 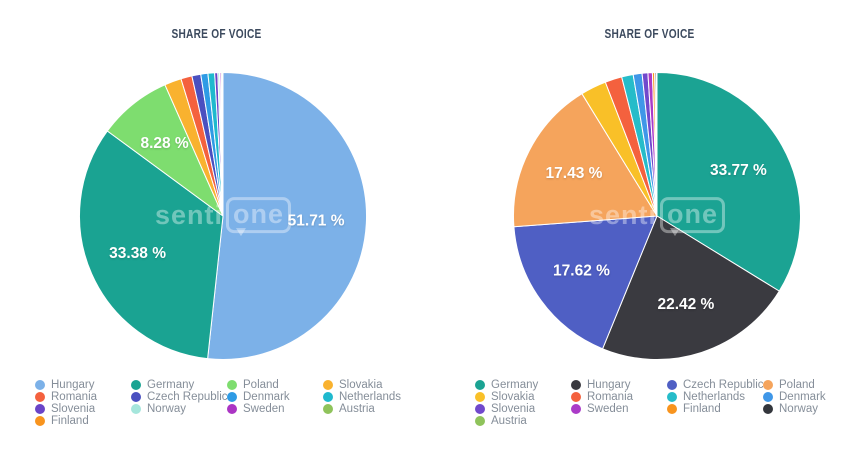 I want to click on pie-slice-finland, so click(x=222, y=144).